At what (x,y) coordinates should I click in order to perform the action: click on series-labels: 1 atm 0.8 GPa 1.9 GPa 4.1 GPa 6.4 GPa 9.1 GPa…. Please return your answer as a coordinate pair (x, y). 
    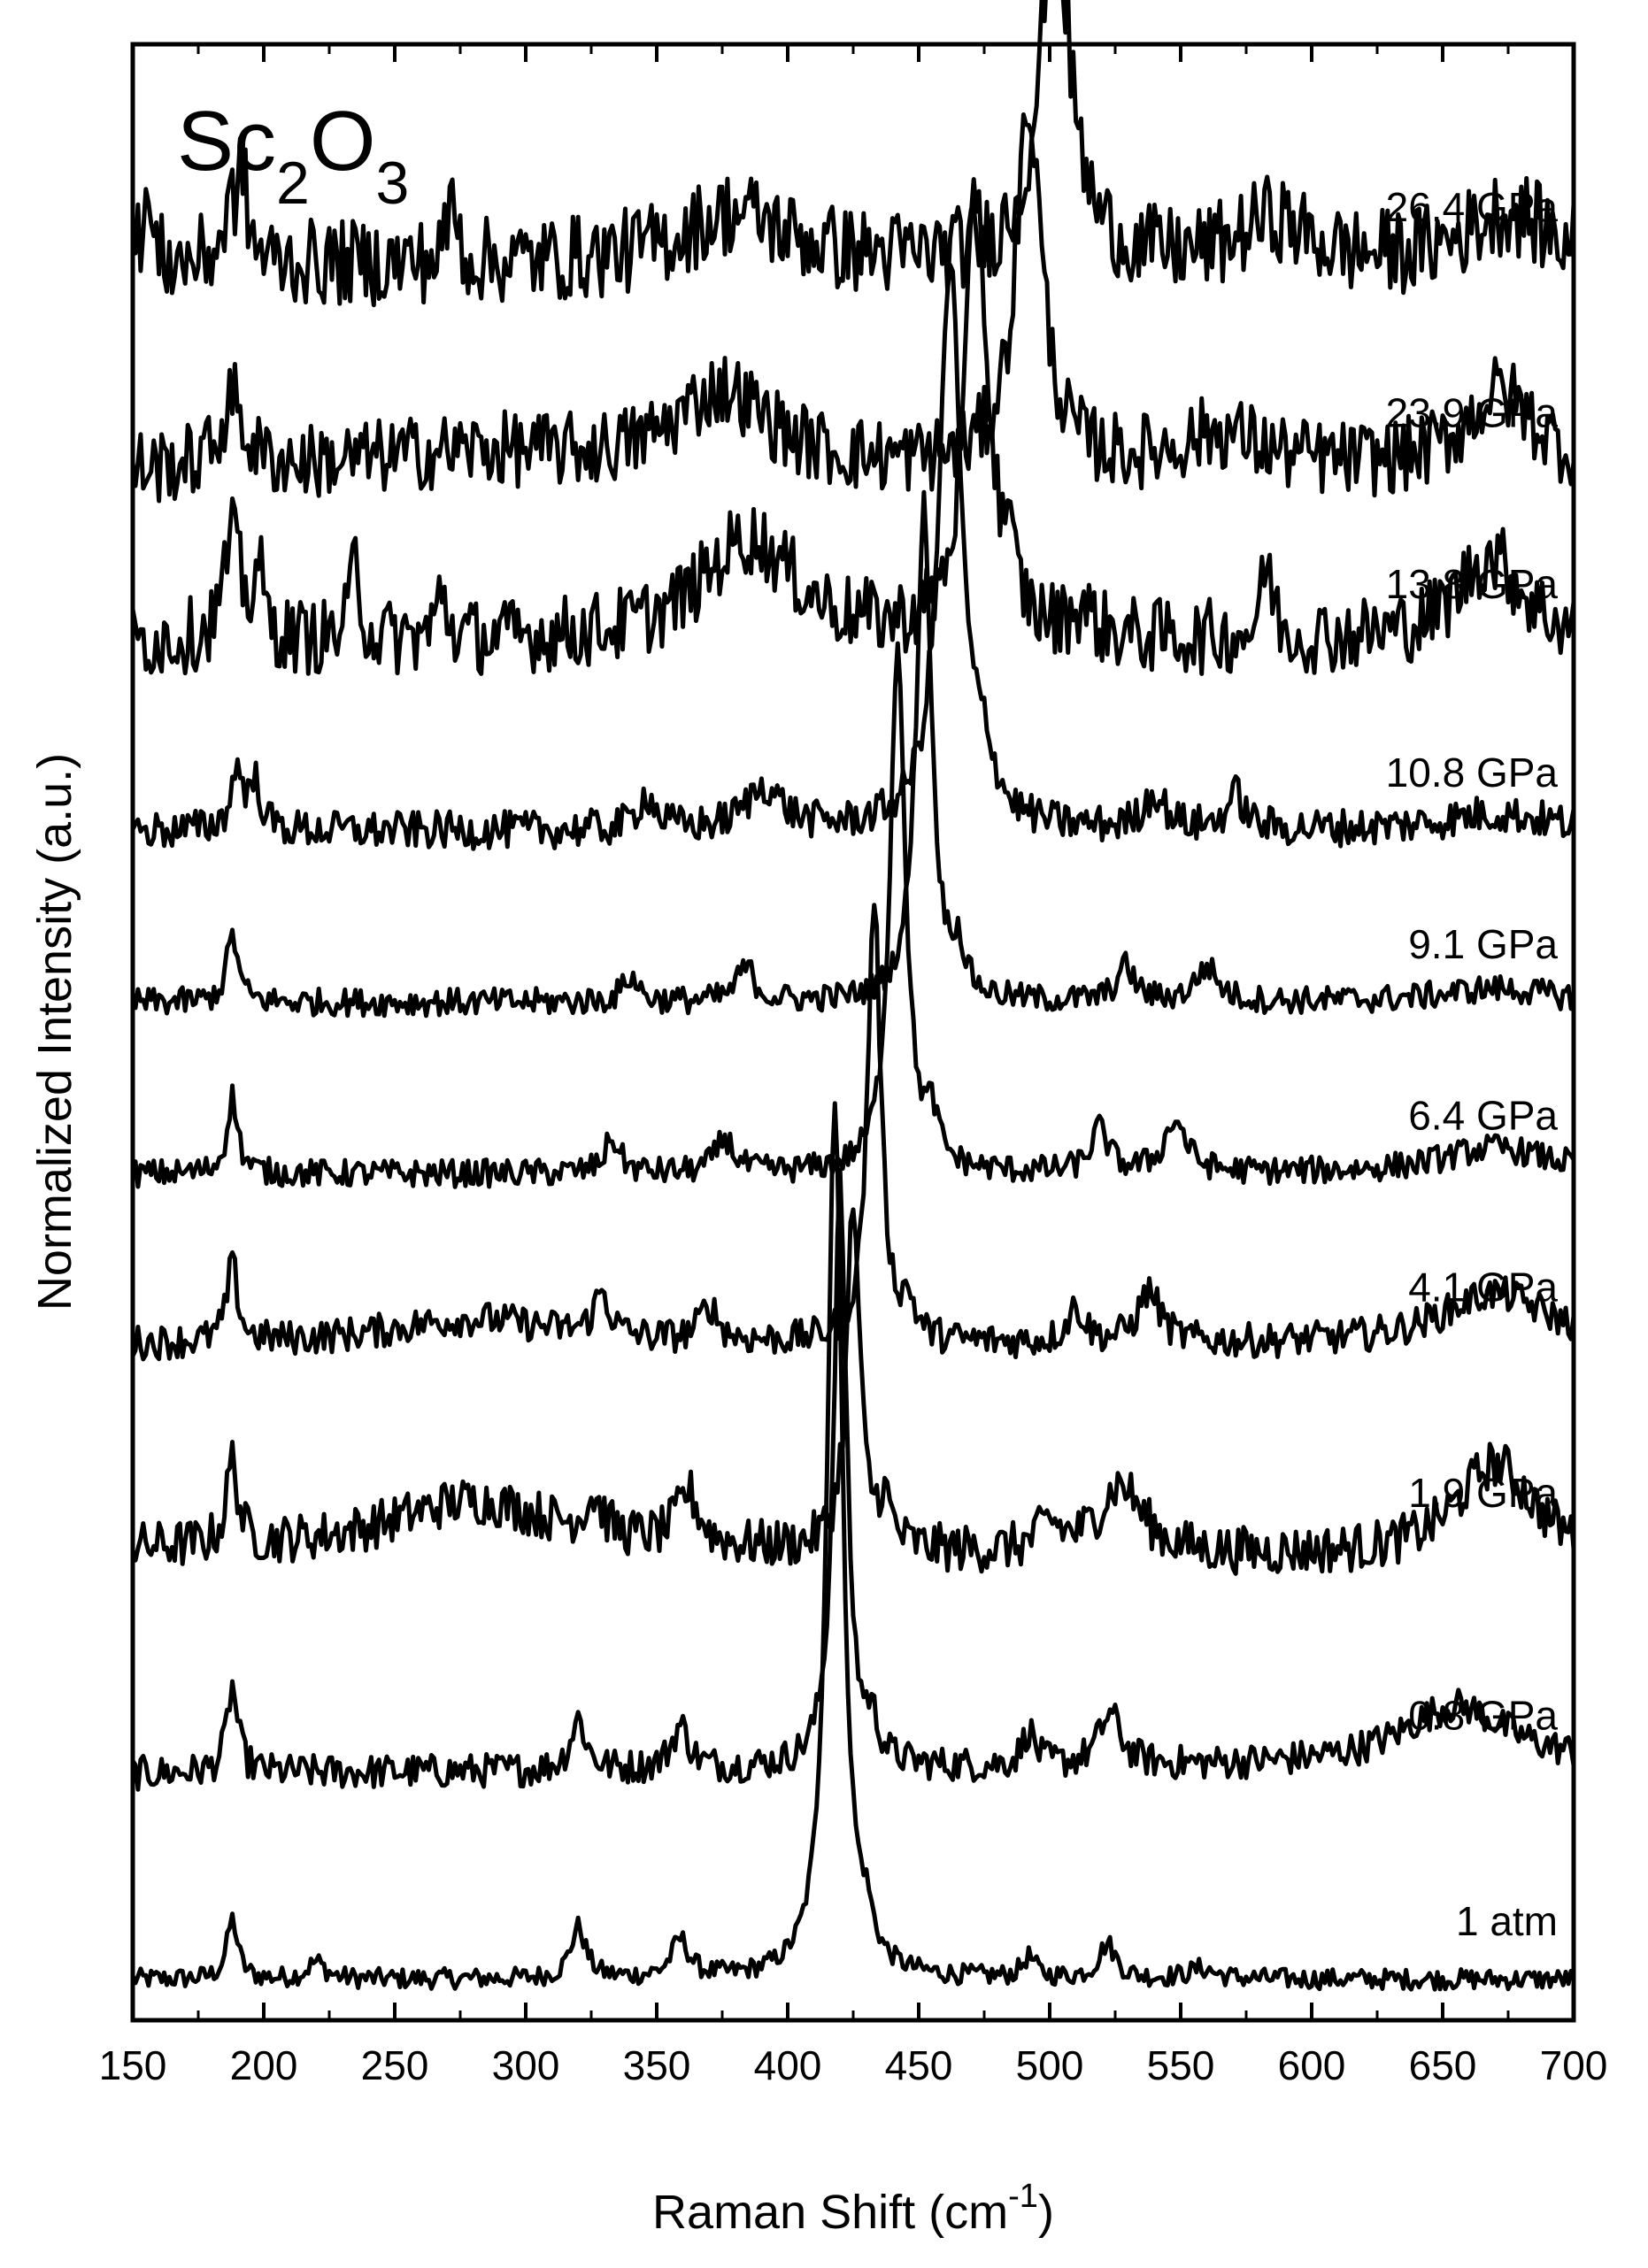
    Looking at the image, I should click on (1473, 1064).